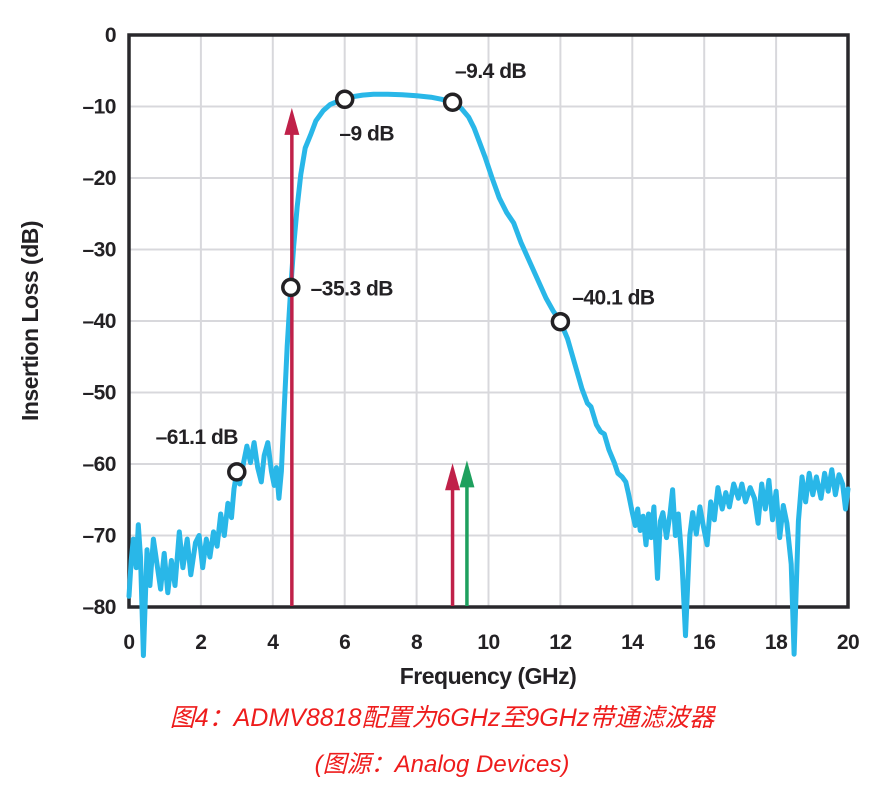 The image size is (884, 786). What do you see at coordinates (453, 477) in the screenshot?
I see `lo2-arrow-head` at bounding box center [453, 477].